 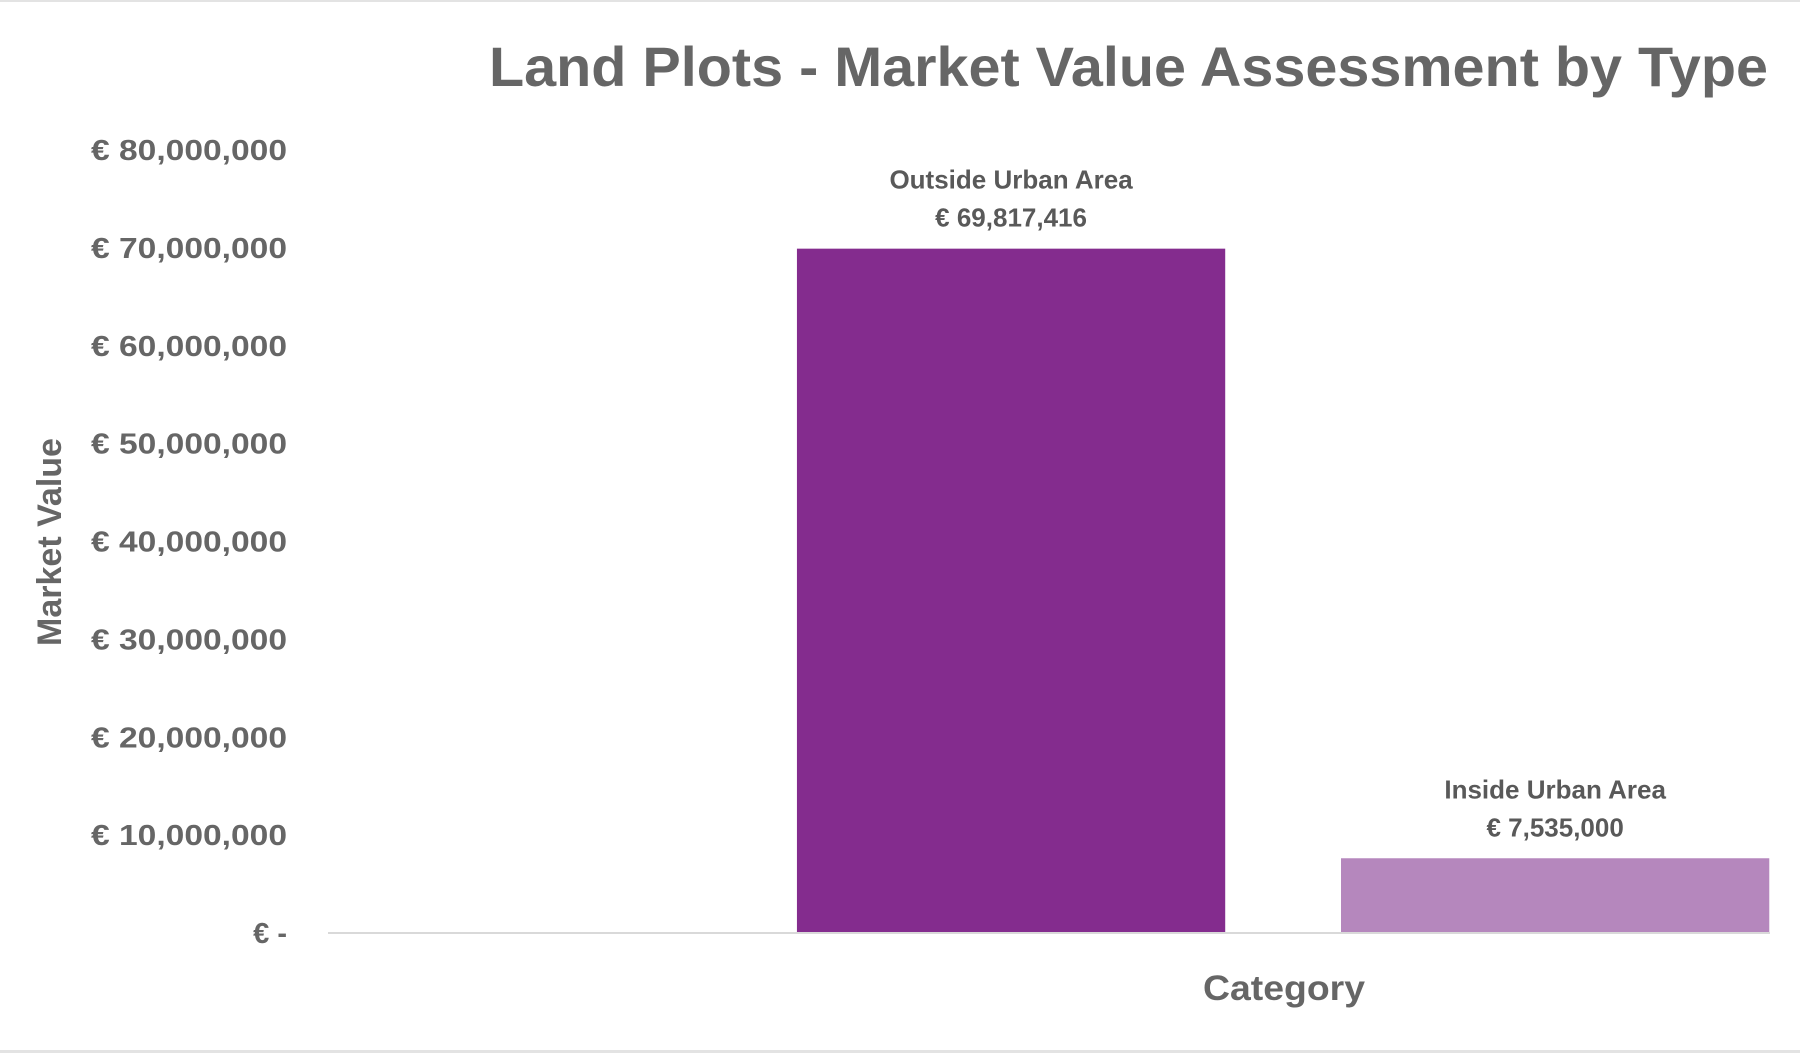 What do you see at coordinates (189, 640) in the screenshot?
I see `y-tick-label: € 30,000,000` at bounding box center [189, 640].